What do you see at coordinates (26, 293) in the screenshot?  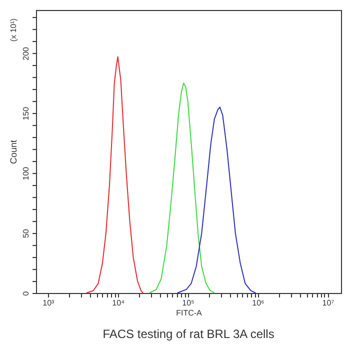 I see `y-tick-label: 0` at bounding box center [26, 293].